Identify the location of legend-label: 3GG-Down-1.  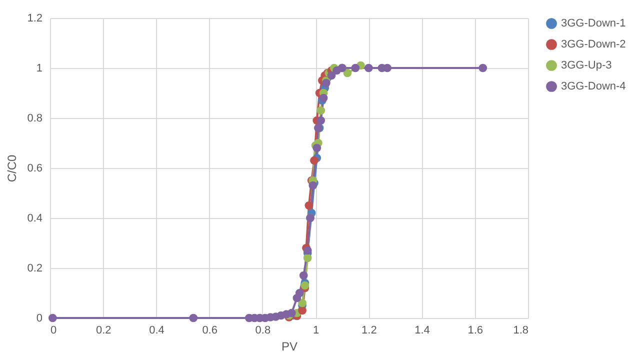
(593, 24).